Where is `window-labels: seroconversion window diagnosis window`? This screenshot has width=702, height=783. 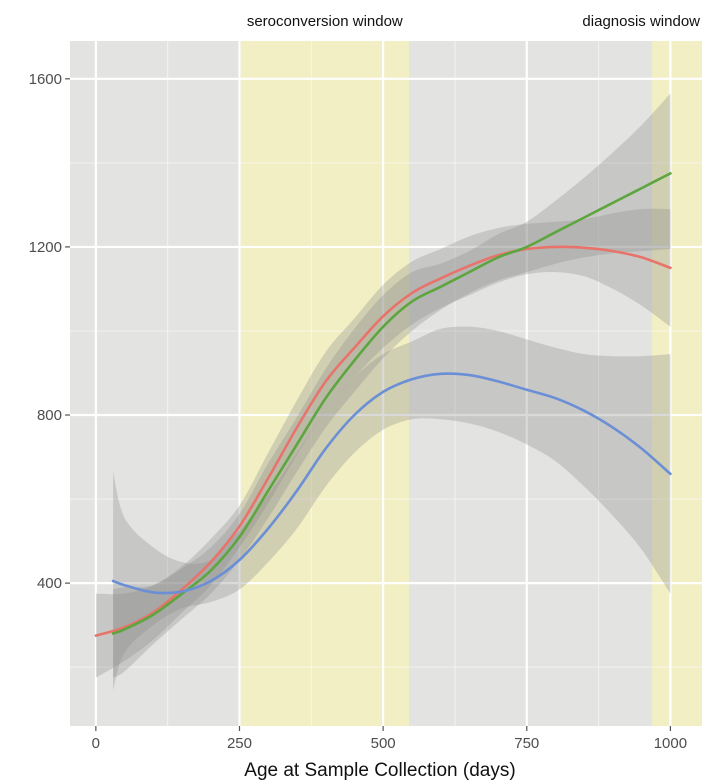 window-labels: seroconversion window diagnosis window is located at coordinates (473, 21).